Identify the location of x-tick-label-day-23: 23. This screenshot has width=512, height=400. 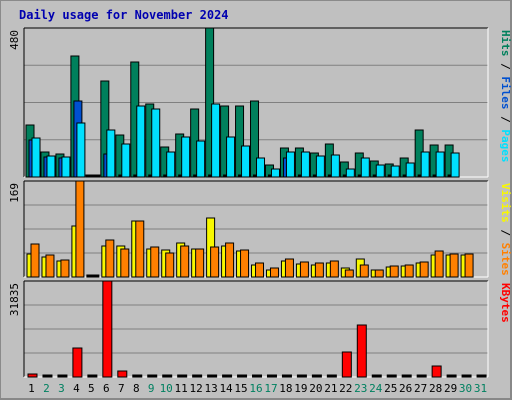
(360, 388).